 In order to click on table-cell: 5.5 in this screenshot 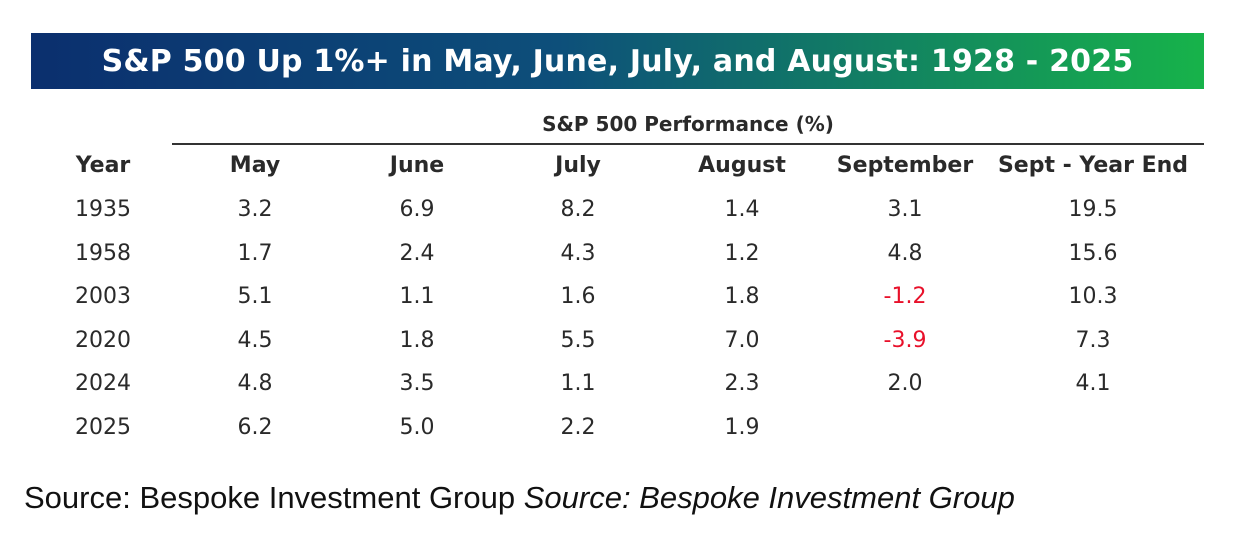, I will do `click(578, 340)`.